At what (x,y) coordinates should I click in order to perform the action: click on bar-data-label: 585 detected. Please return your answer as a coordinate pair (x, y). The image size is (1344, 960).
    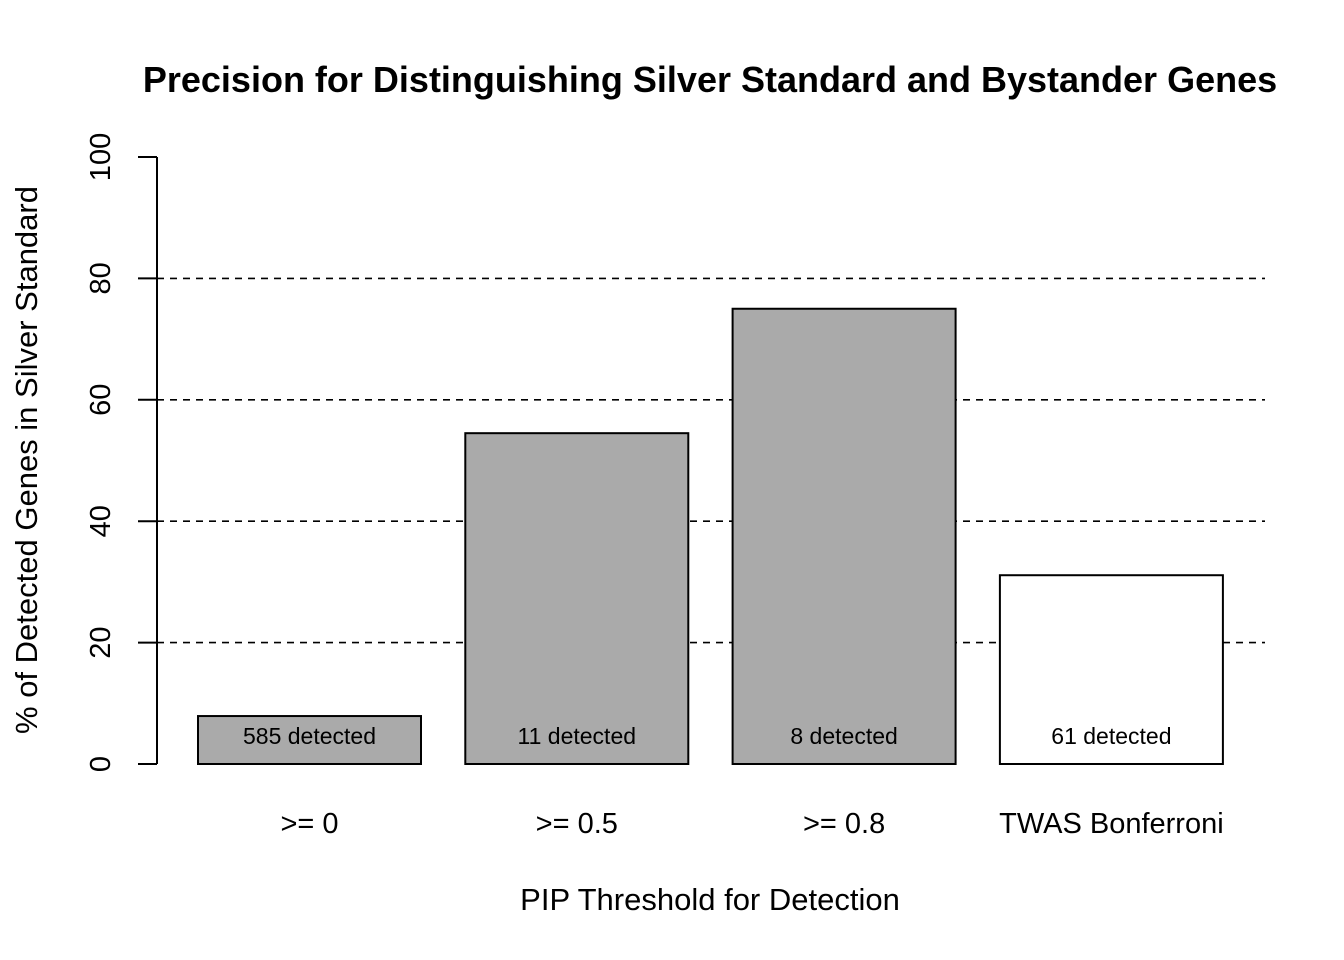
    Looking at the image, I should click on (309, 736).